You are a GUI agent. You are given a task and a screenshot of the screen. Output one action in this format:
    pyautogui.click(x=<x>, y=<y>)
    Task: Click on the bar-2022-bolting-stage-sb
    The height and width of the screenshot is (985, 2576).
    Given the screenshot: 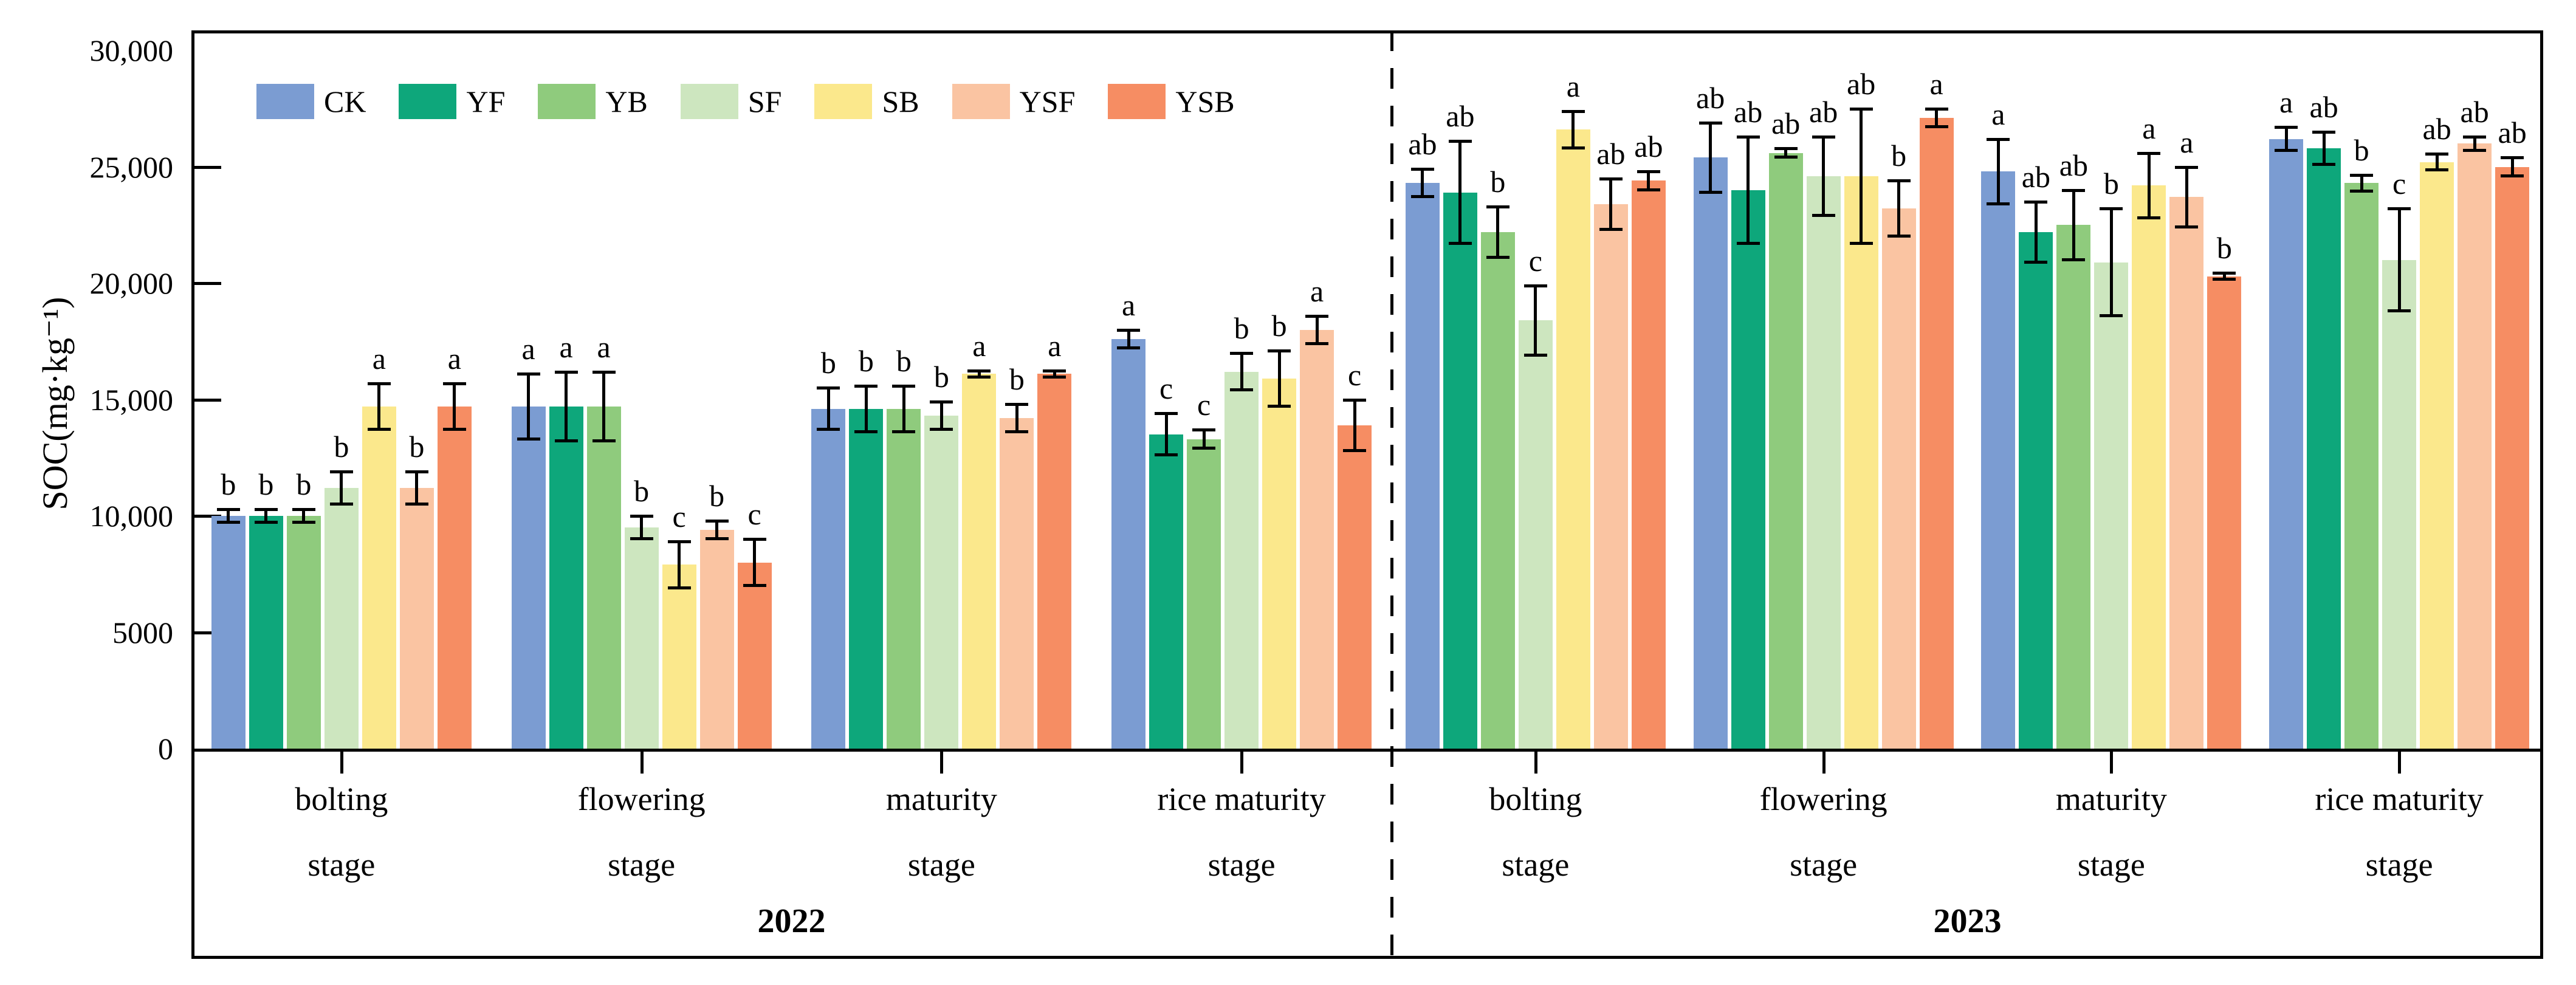 What is the action you would take?
    pyautogui.click(x=379, y=577)
    